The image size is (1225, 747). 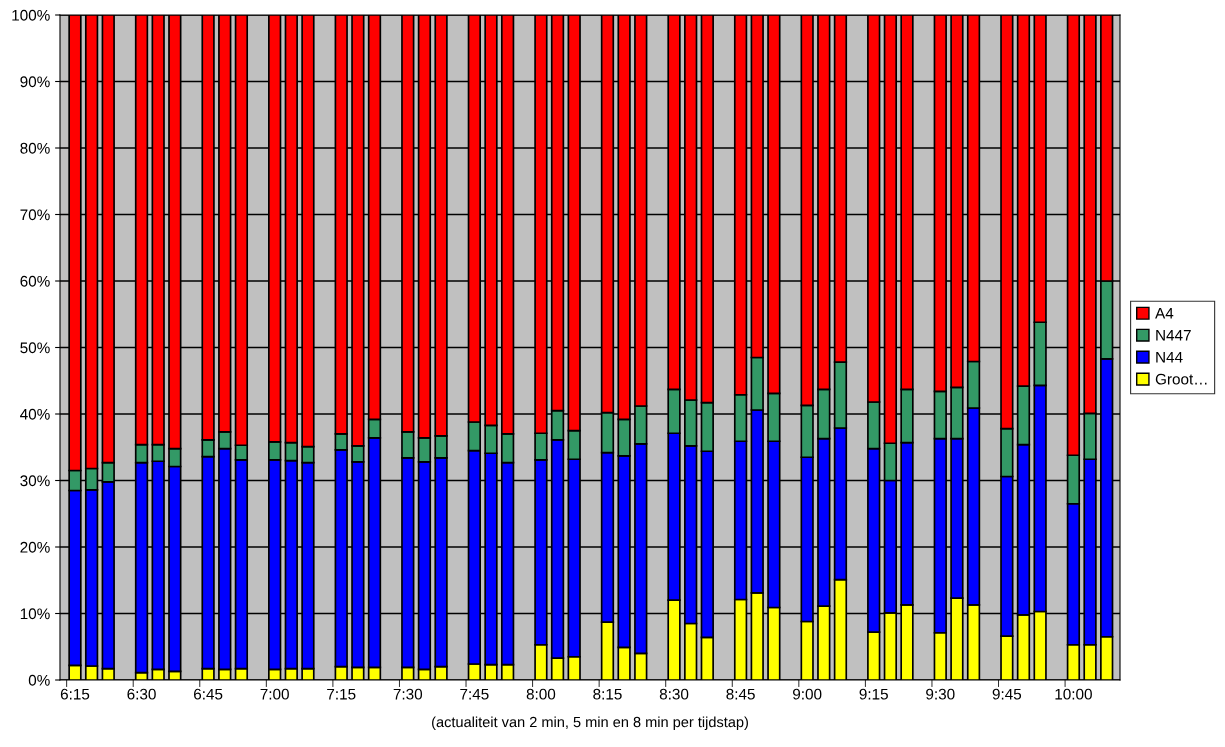 What do you see at coordinates (940, 694) in the screenshot?
I see `x-tick-label: 9:30` at bounding box center [940, 694].